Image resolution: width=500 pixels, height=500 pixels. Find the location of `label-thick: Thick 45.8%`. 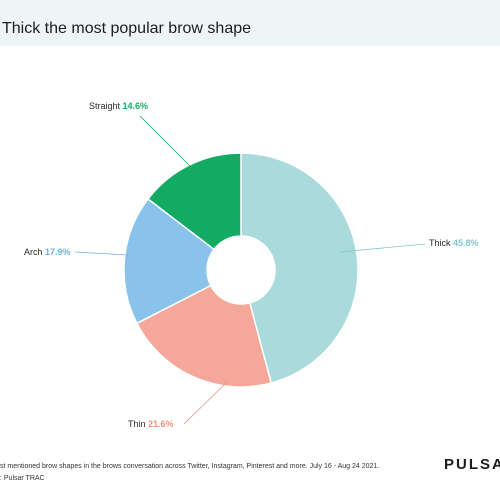

label-thick: Thick 45.8% is located at coordinates (454, 243).